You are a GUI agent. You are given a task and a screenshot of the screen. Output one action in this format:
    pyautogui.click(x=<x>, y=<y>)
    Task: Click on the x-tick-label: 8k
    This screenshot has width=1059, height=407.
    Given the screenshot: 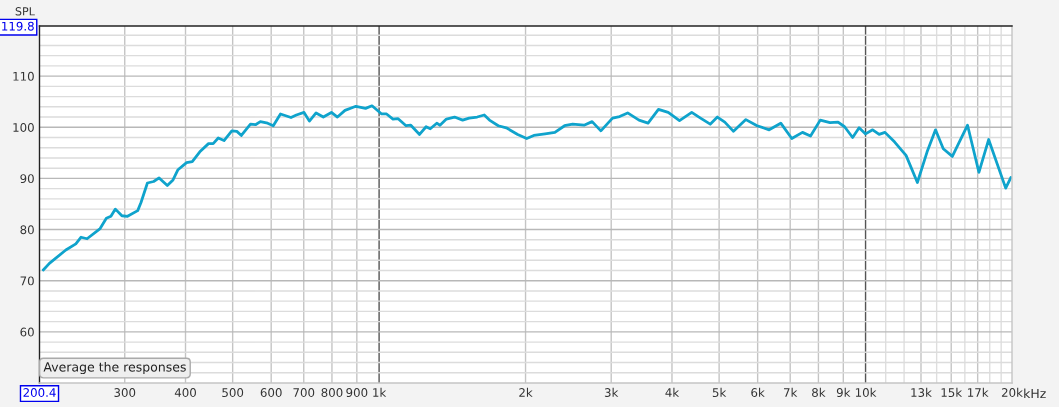 What is the action you would take?
    pyautogui.click(x=819, y=392)
    